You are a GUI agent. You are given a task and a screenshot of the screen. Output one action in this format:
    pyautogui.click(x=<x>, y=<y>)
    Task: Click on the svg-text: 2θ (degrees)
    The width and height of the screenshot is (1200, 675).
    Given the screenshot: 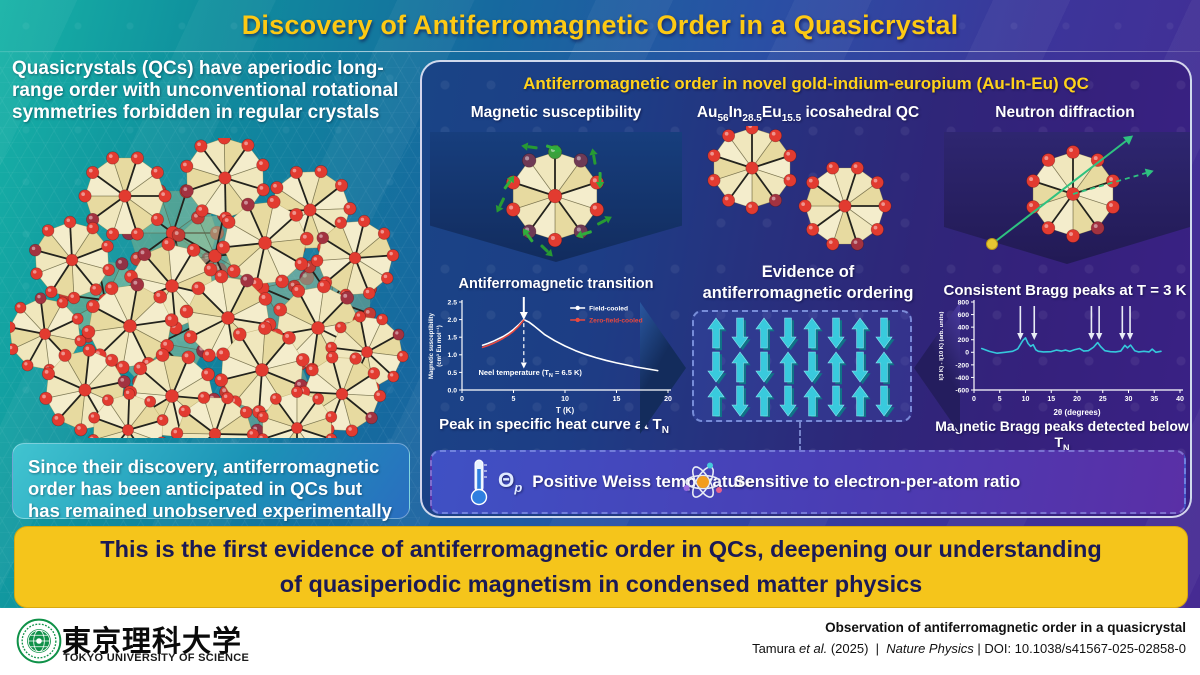 What is the action you would take?
    pyautogui.click(x=1076, y=412)
    